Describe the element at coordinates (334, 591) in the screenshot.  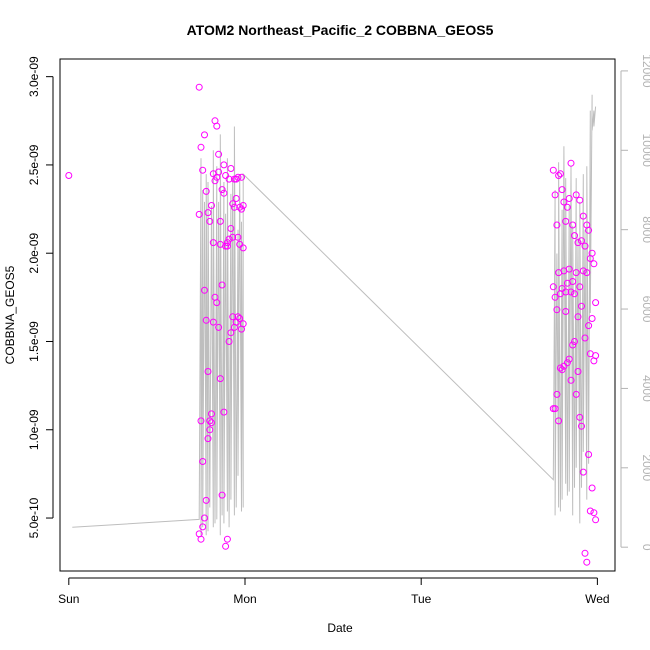
I see `x-axis: Sun Mon Tue Wed` at that location.